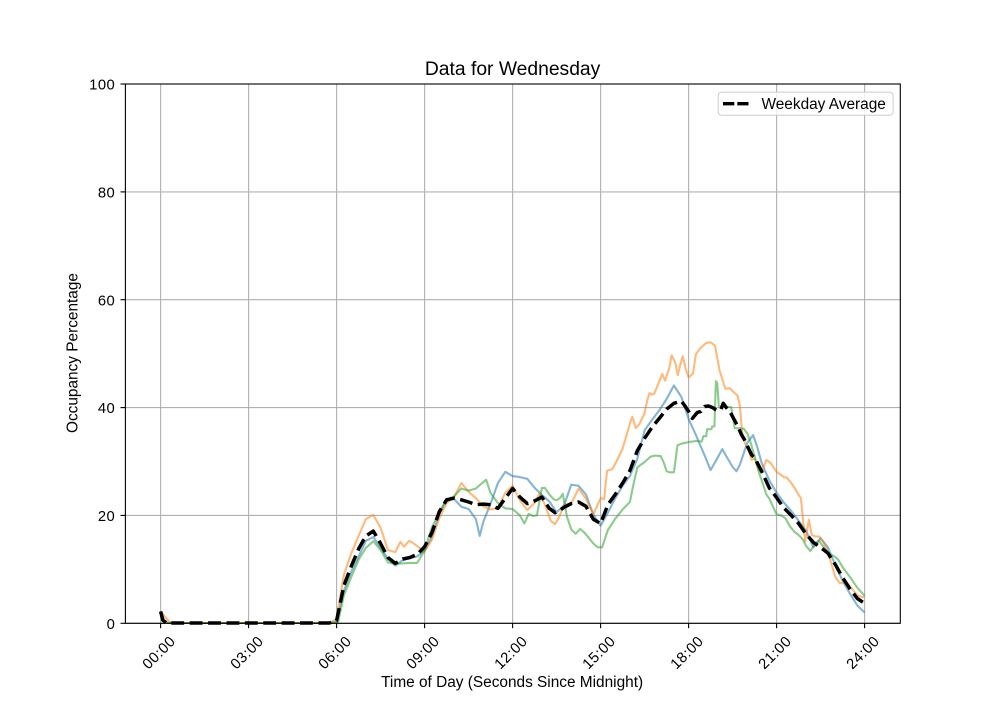  What do you see at coordinates (72, 353) in the screenshot?
I see `svg-text: Occupancy Percentage` at bounding box center [72, 353].